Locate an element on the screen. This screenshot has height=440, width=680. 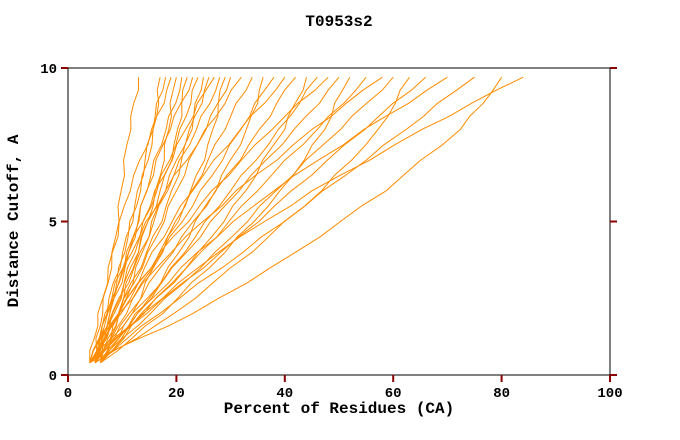
y-axis-label: Distance Cutoff, A is located at coordinates (14, 220).